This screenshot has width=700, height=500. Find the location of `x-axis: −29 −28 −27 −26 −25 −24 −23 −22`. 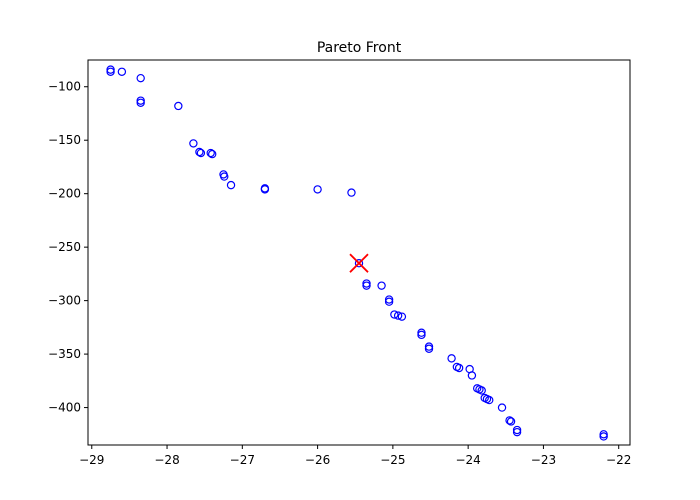

x-axis: −29 −28 −27 −26 −25 −24 −23 −22 is located at coordinates (355, 456).